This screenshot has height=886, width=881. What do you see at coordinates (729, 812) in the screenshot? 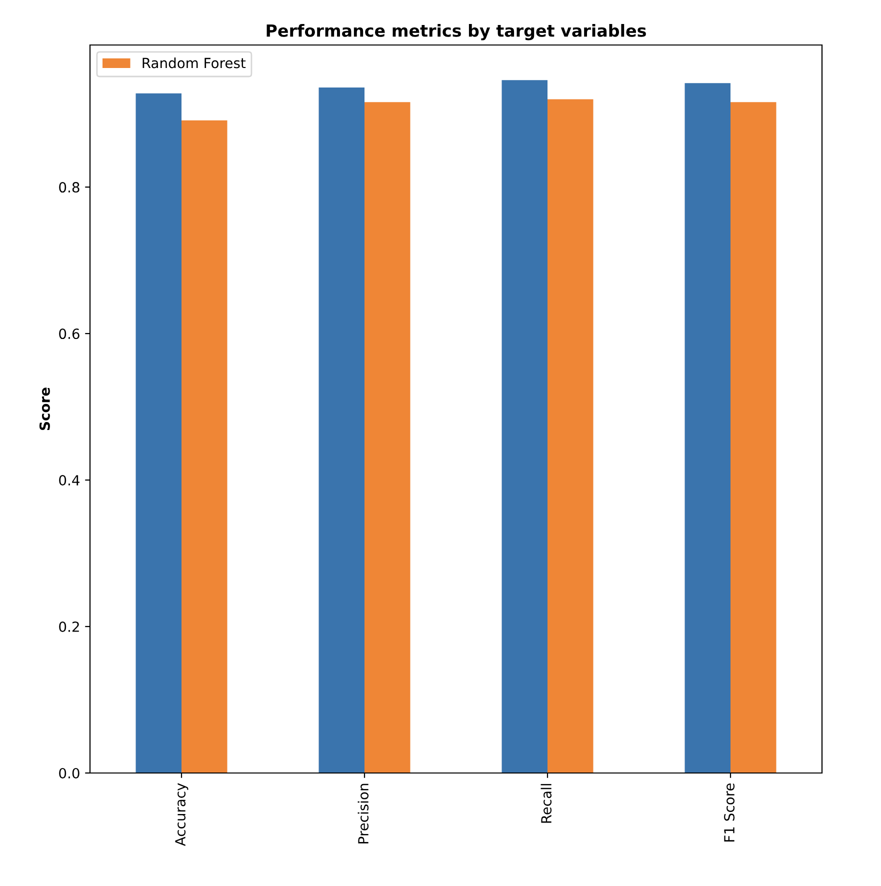
I see `x-tick-label: F1 Score` at bounding box center [729, 812].